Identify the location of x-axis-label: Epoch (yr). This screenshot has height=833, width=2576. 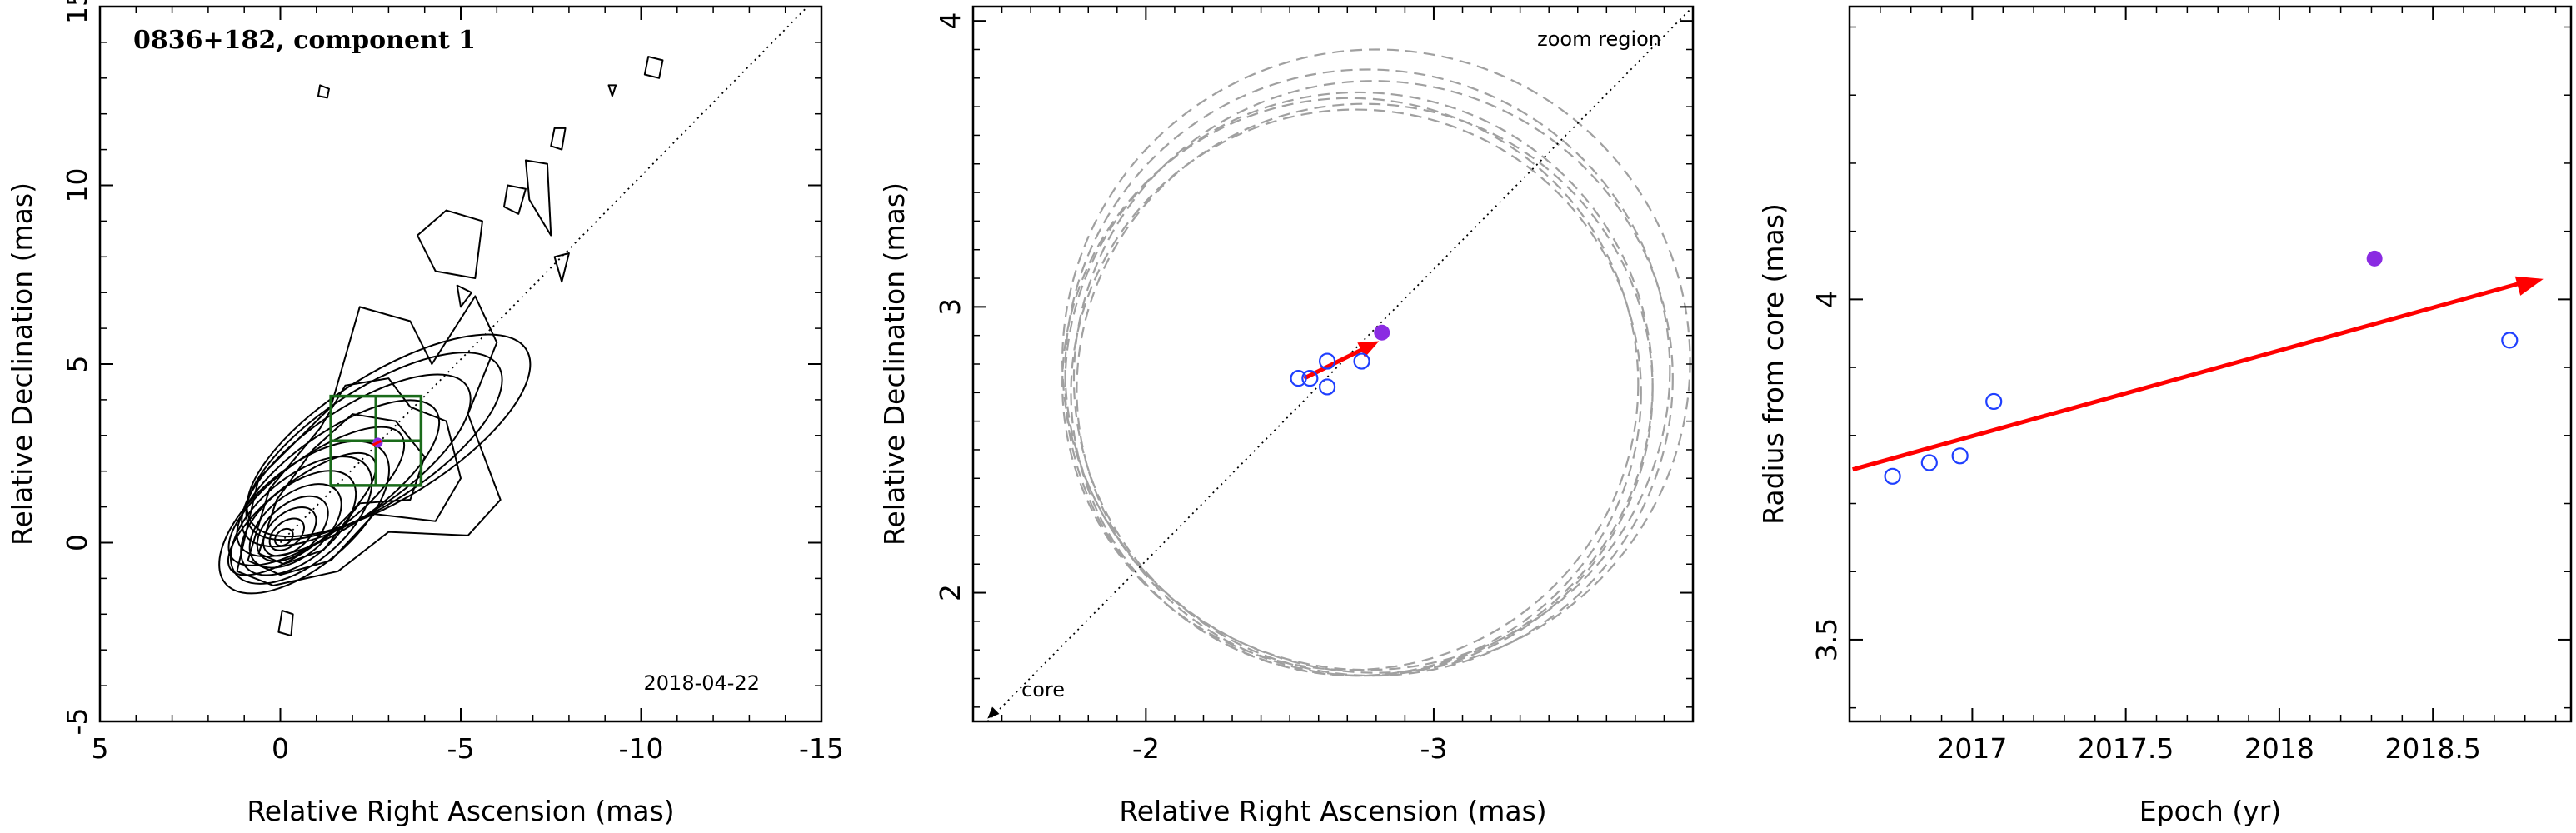
(2210, 811).